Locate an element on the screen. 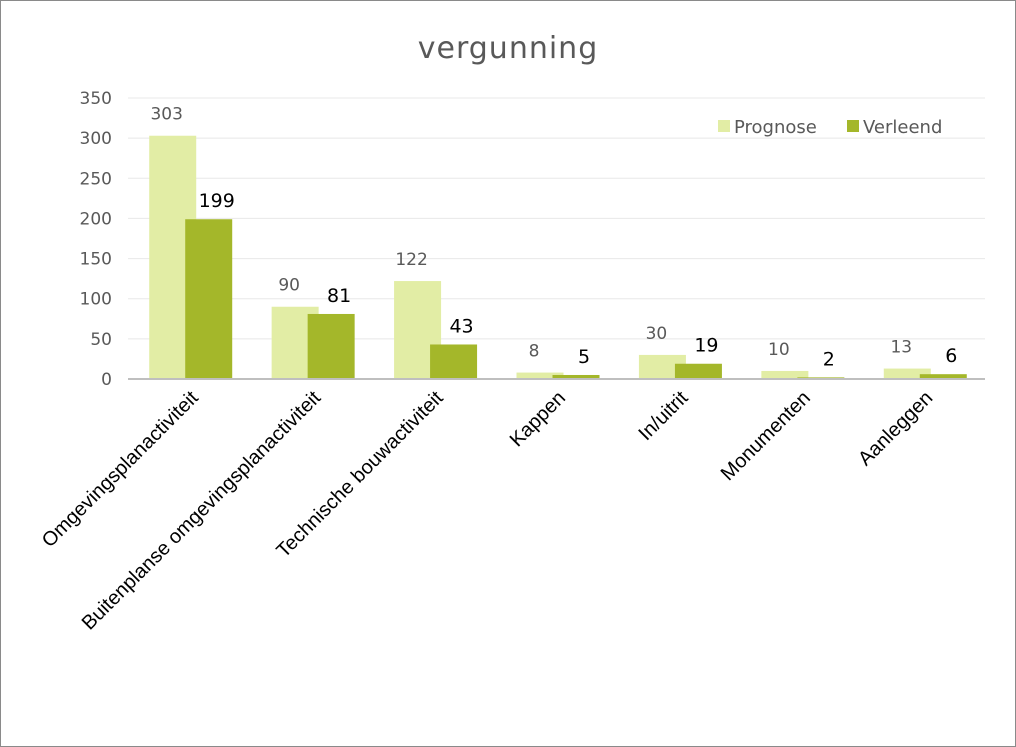 Image resolution: width=1016 pixels, height=747 pixels. legend-label-prognose: Prognose is located at coordinates (775, 127).